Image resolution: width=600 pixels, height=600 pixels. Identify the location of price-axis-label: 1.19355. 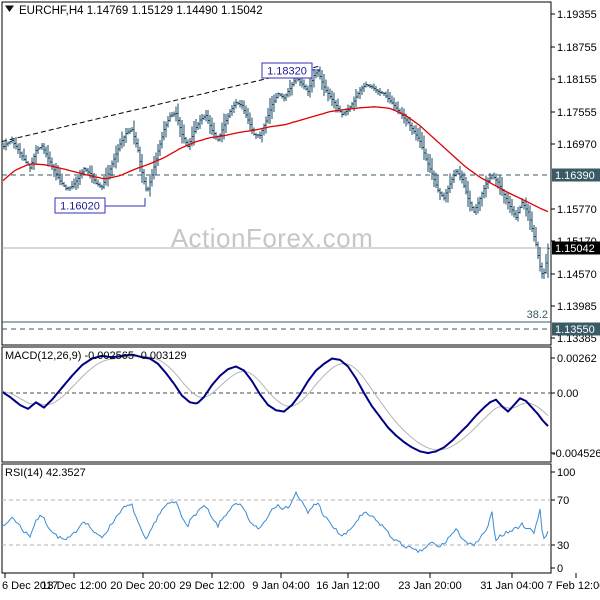
(577, 15).